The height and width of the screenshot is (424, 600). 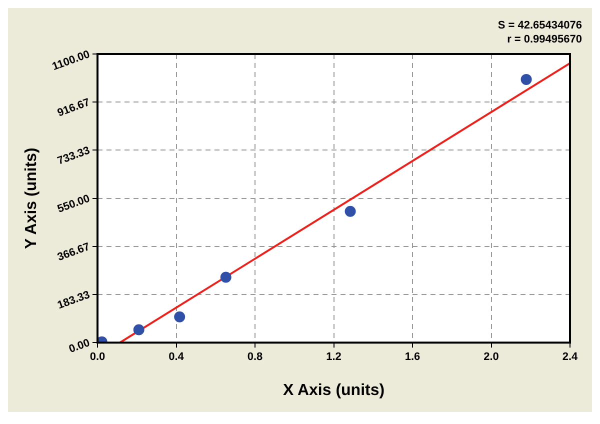 What do you see at coordinates (74, 300) in the screenshot?
I see `y-tick-label: 183.33` at bounding box center [74, 300].